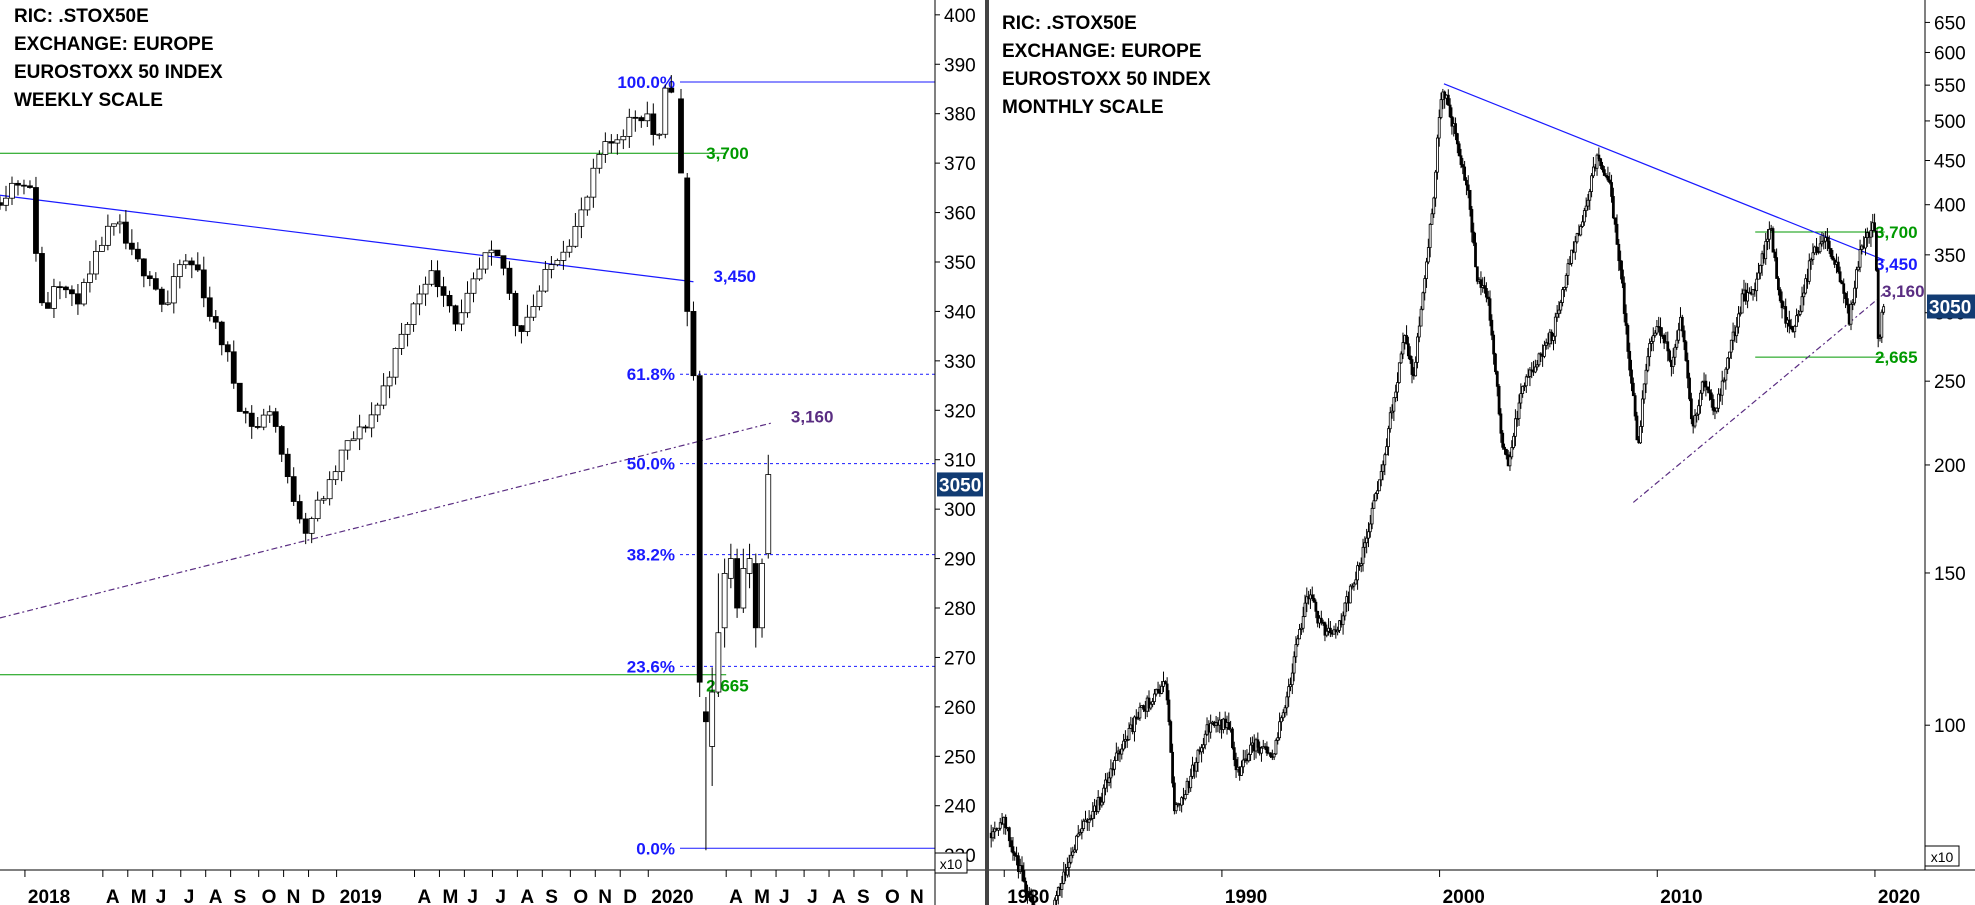 This screenshot has height=905, width=1975. What do you see at coordinates (960, 411) in the screenshot?
I see `y-tick-label: 320` at bounding box center [960, 411].